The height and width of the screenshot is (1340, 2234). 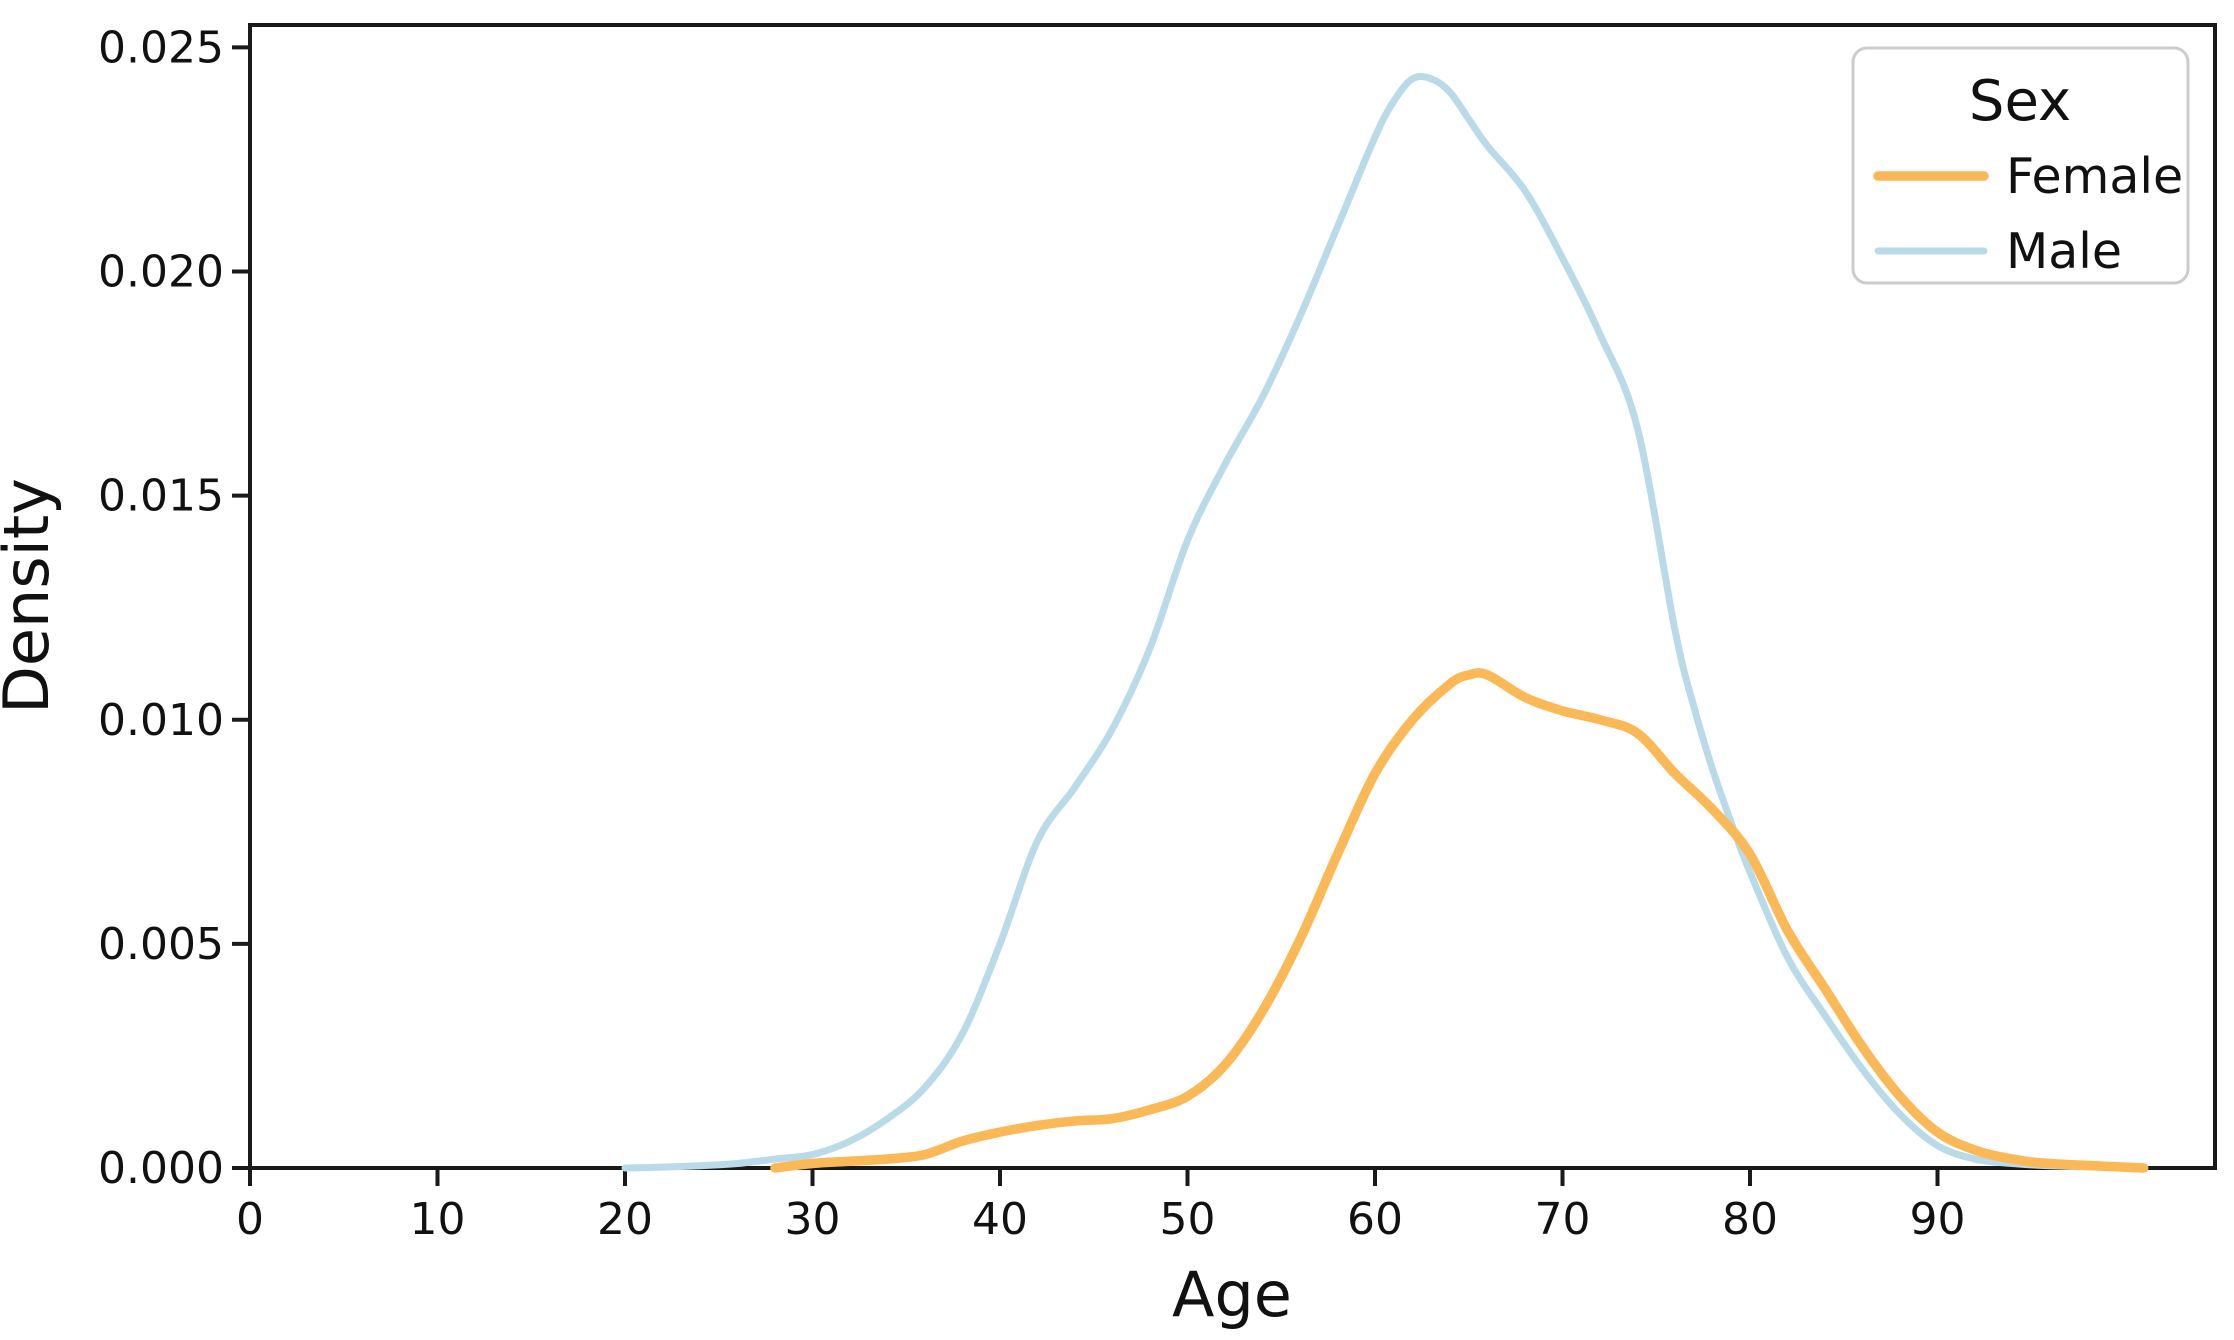 I want to click on x-tick-label: 70, so click(x=1563, y=1219).